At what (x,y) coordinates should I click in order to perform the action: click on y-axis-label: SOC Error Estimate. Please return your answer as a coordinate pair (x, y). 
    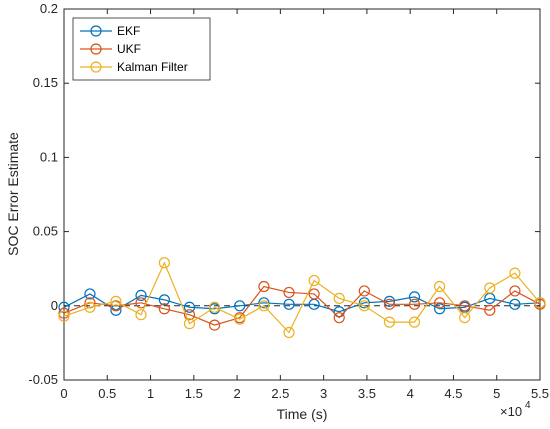
    Looking at the image, I should click on (13, 194).